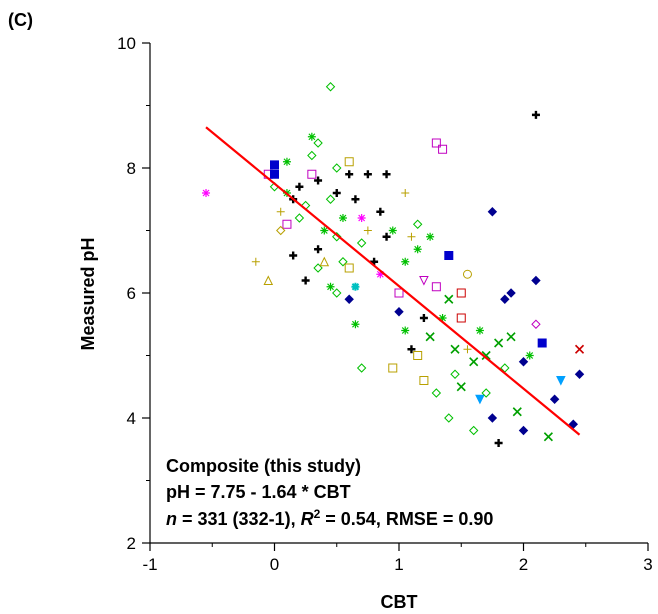  What do you see at coordinates (274, 564) in the screenshot?
I see `x-tick-label: 0` at bounding box center [274, 564].